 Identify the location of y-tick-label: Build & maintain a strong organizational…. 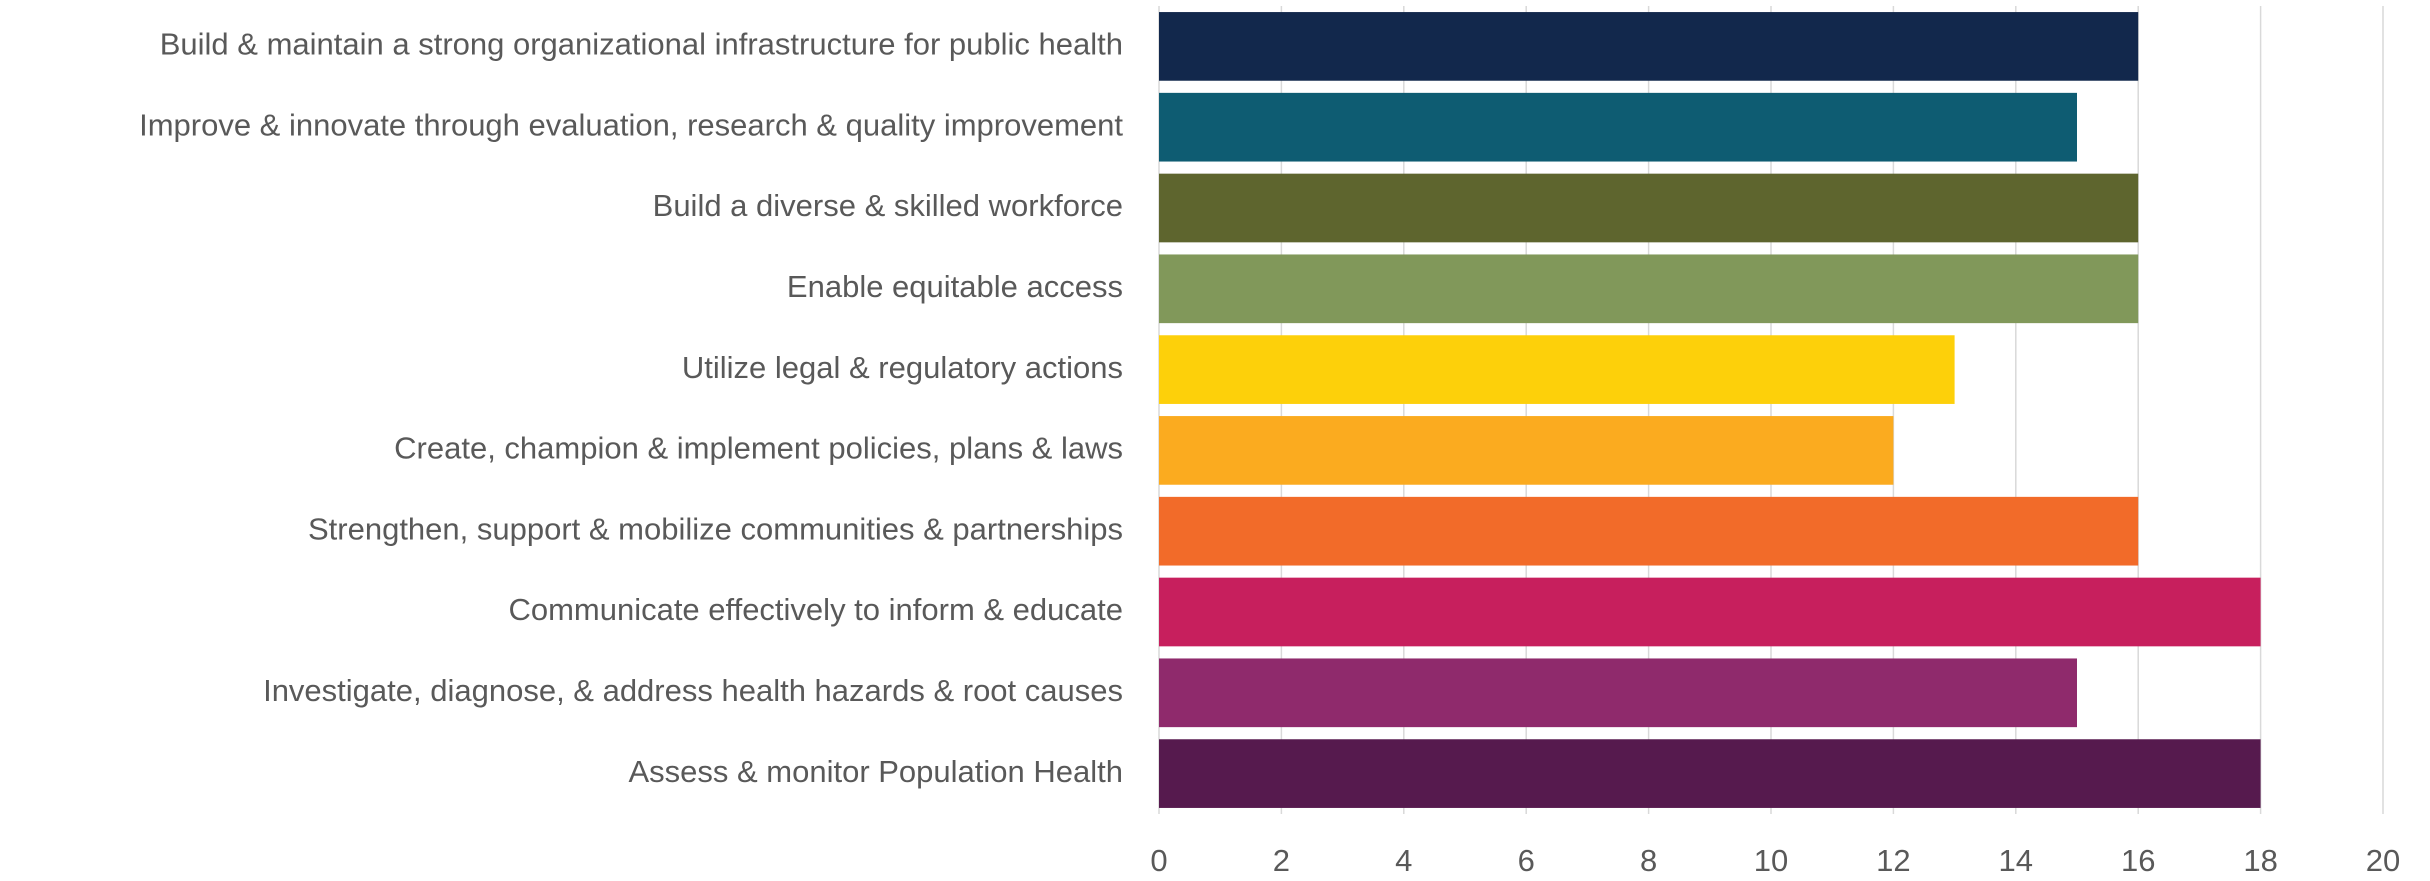
(641, 44).